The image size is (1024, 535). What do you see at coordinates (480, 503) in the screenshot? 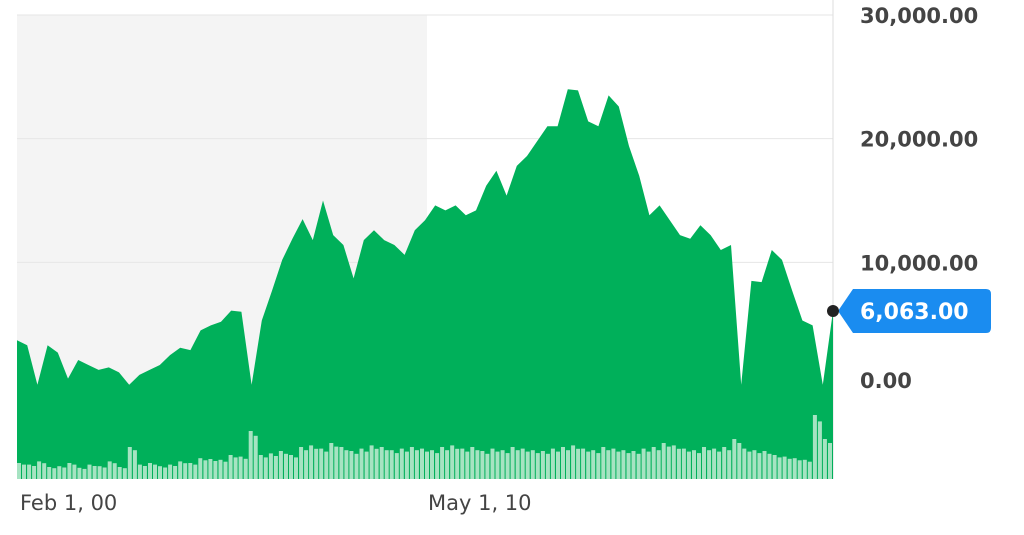
I see `x-tick-label: May 1, 10` at bounding box center [480, 503].